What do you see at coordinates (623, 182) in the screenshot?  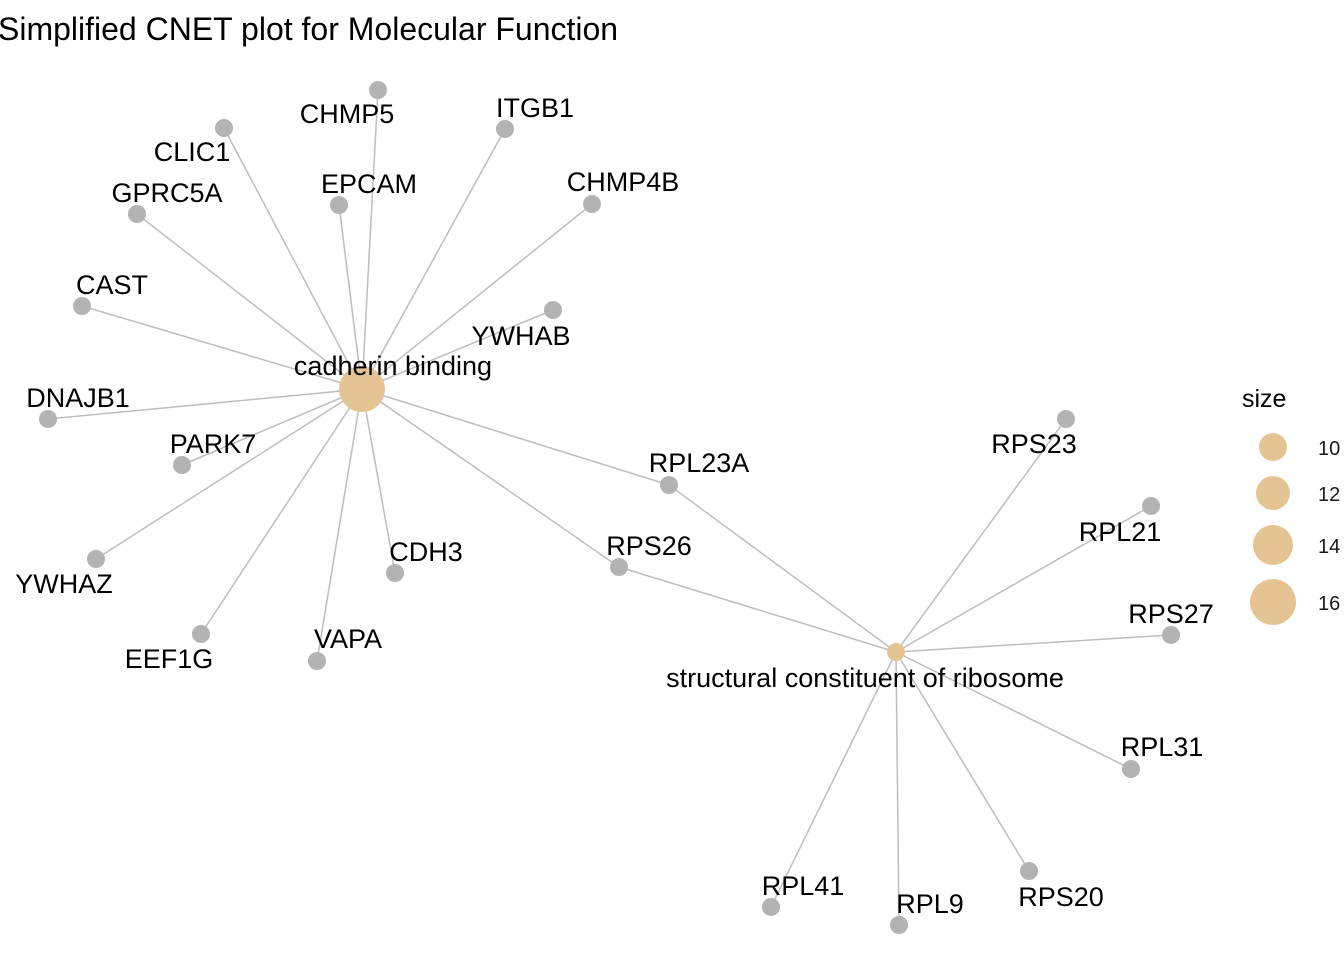 I see `gene-label-chmp4b: CHMP4B` at bounding box center [623, 182].